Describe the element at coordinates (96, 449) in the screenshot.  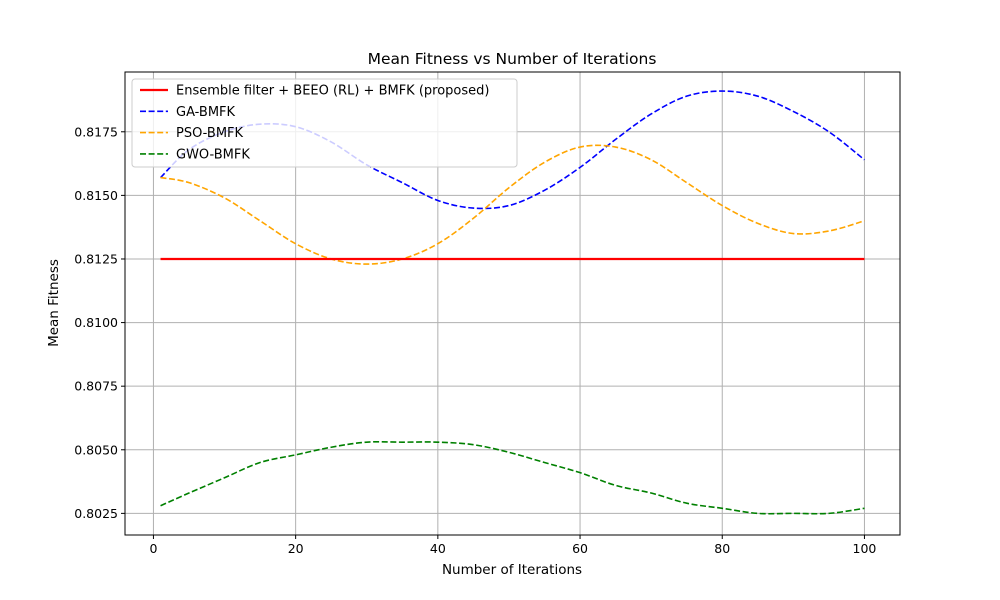
I see `y-tick-label: 0.8050` at that location.